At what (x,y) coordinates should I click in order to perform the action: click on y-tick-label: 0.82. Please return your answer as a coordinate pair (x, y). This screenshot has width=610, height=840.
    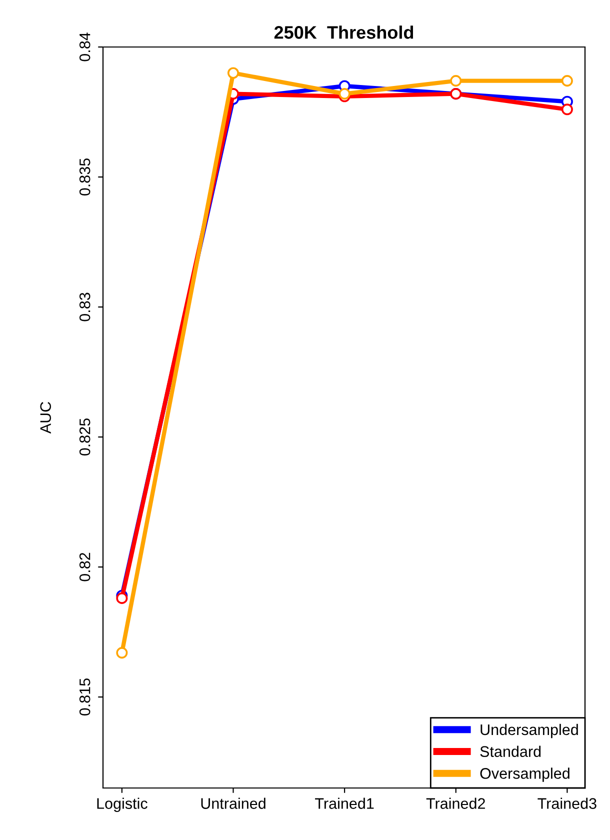
    Looking at the image, I should click on (84, 567).